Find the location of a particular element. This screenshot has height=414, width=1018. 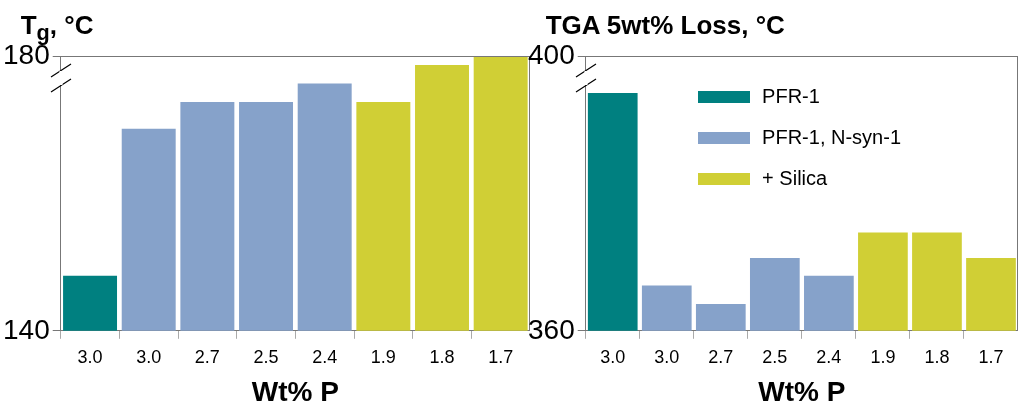

y-tick-label: 400 is located at coordinates (551, 54).